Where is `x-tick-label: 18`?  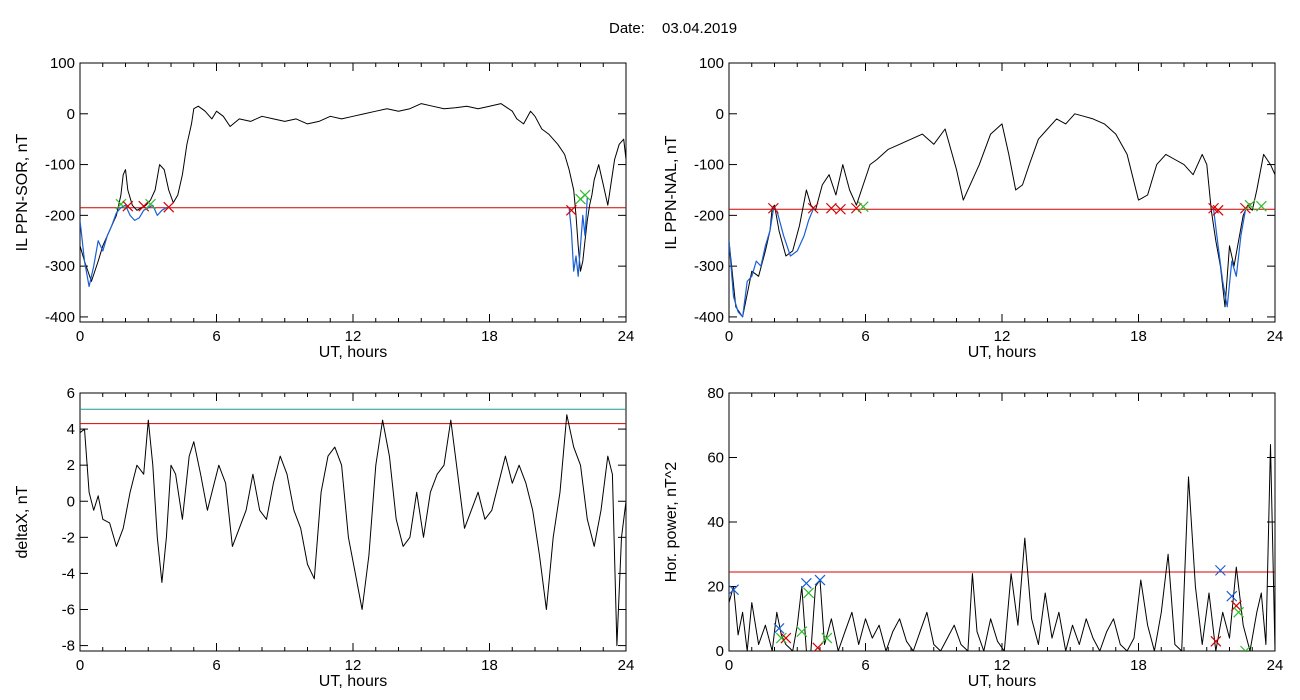 x-tick-label: 18 is located at coordinates (489, 336).